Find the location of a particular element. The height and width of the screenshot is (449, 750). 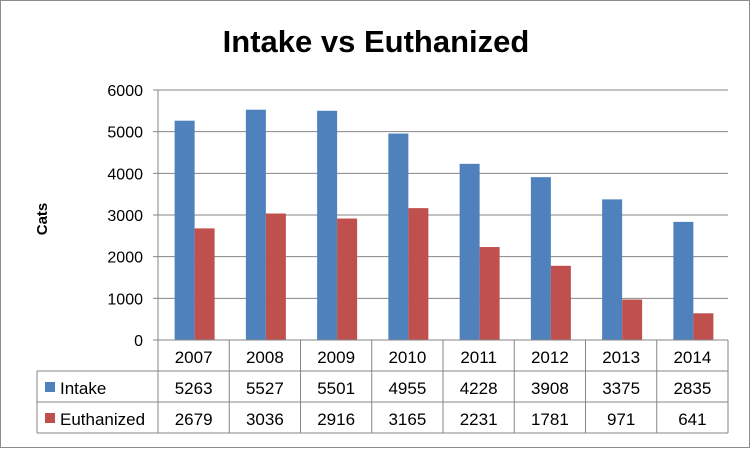

y-tick-label-0: 0 is located at coordinates (138, 341).